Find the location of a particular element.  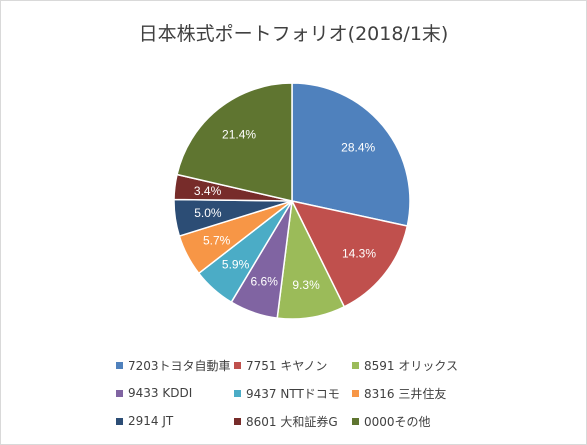

legend-item-4: 9437 NTTドコモ is located at coordinates (293, 393).